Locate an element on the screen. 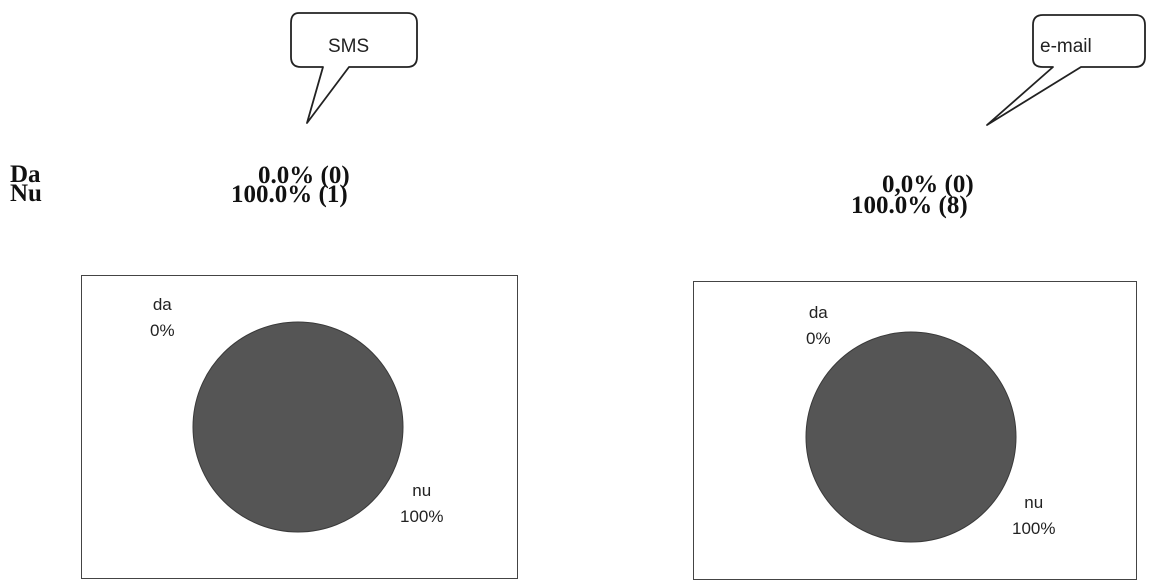 The width and height of the screenshot is (1149, 584). da-row-label: Da is located at coordinates (25, 174).